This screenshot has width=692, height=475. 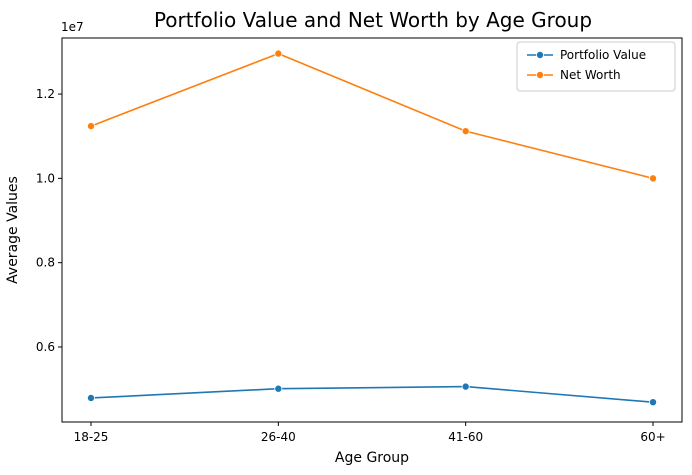 I want to click on x-tick-label: 60+, so click(x=652, y=437).